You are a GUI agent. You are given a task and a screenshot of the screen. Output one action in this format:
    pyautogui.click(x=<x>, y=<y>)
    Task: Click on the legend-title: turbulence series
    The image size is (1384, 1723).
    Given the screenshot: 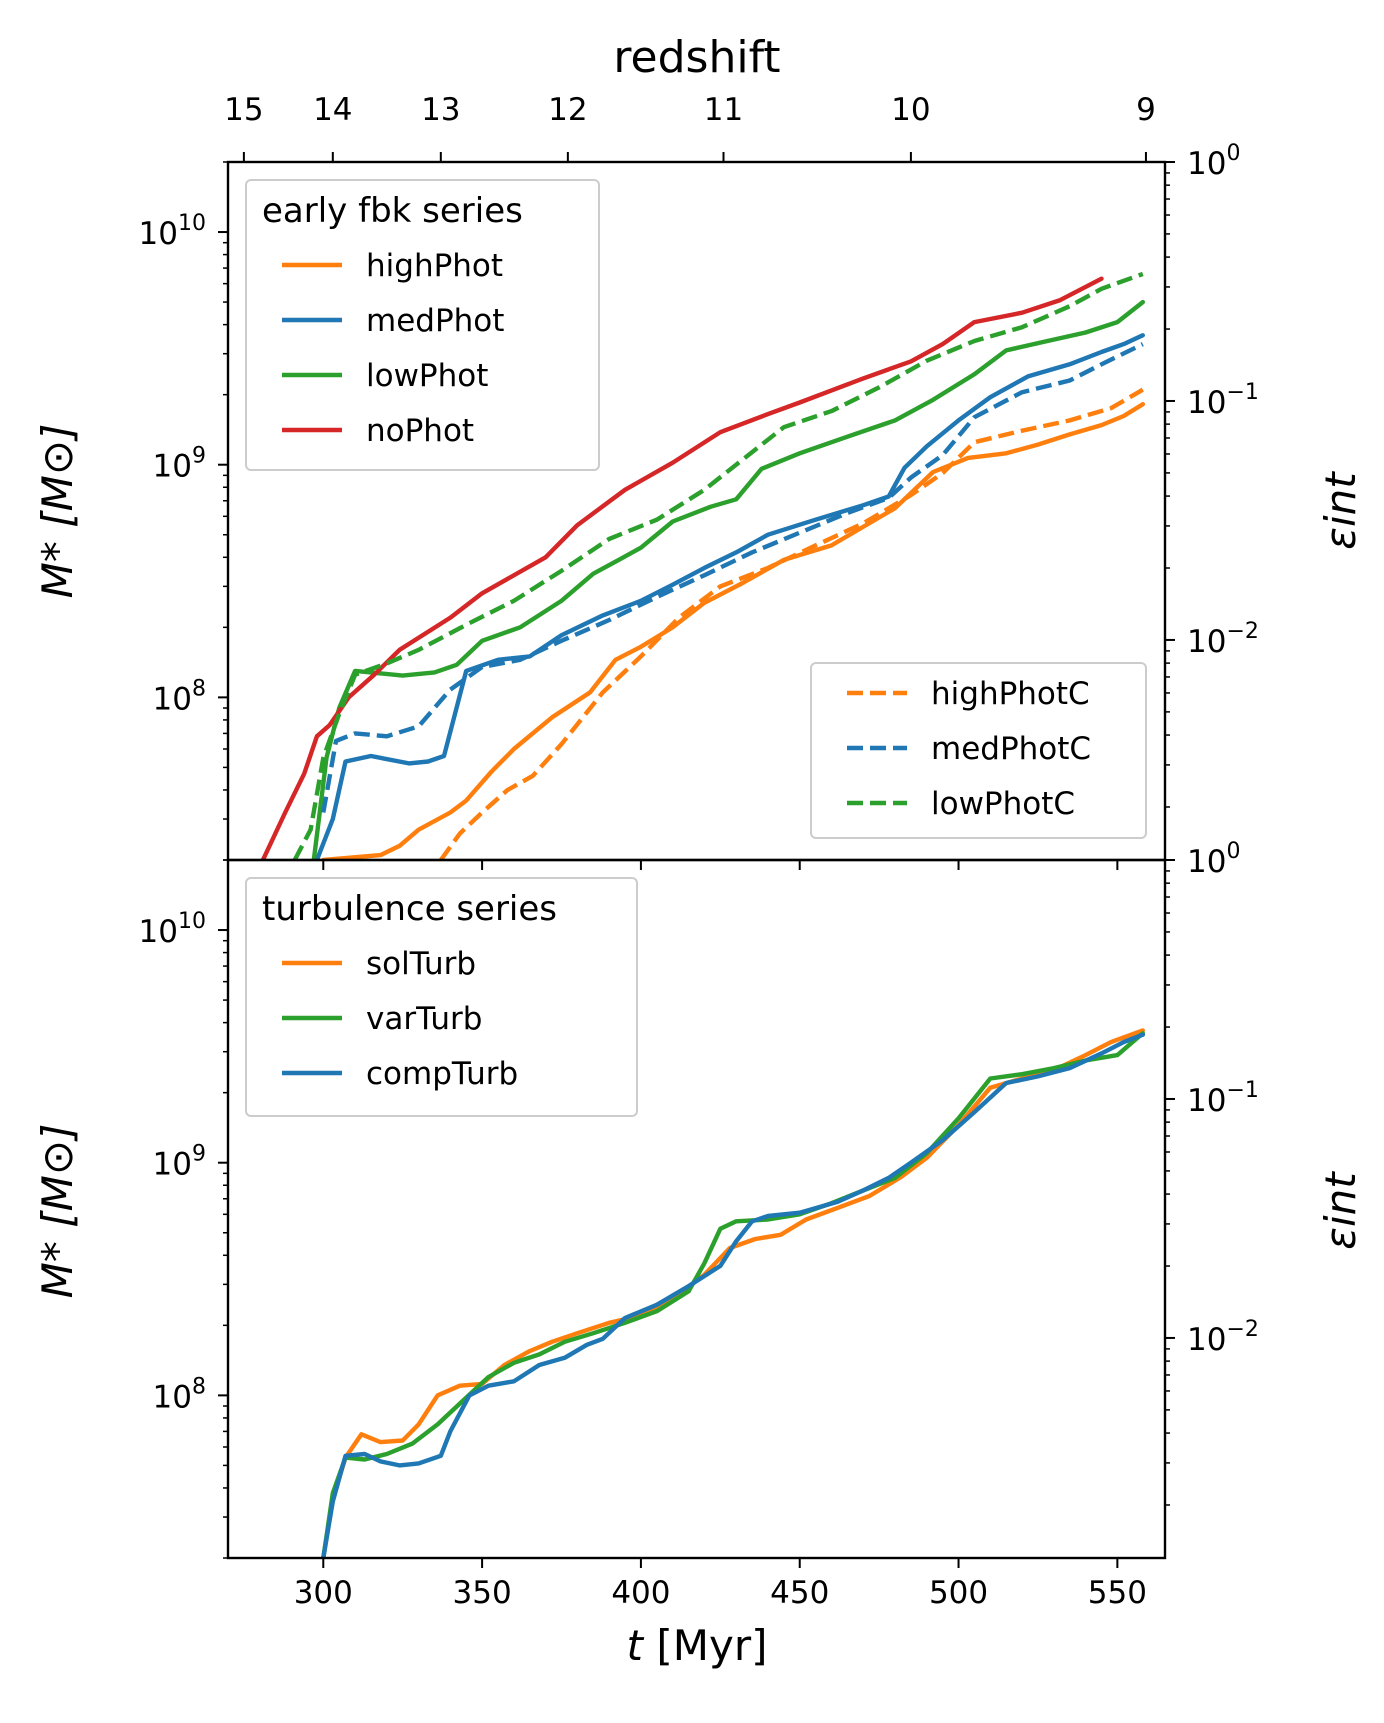 What is the action you would take?
    pyautogui.click(x=409, y=909)
    